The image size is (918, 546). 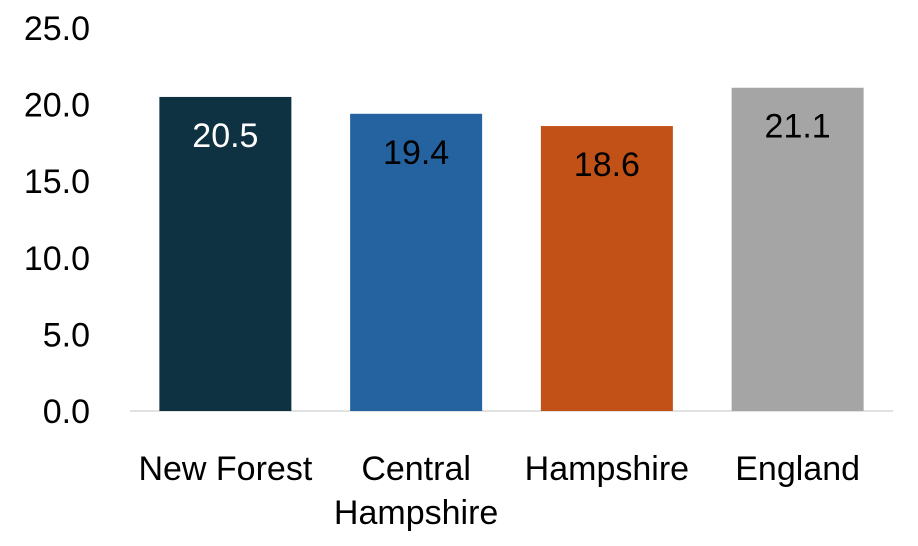 I want to click on x-tick-label: New Forest, so click(x=225, y=469).